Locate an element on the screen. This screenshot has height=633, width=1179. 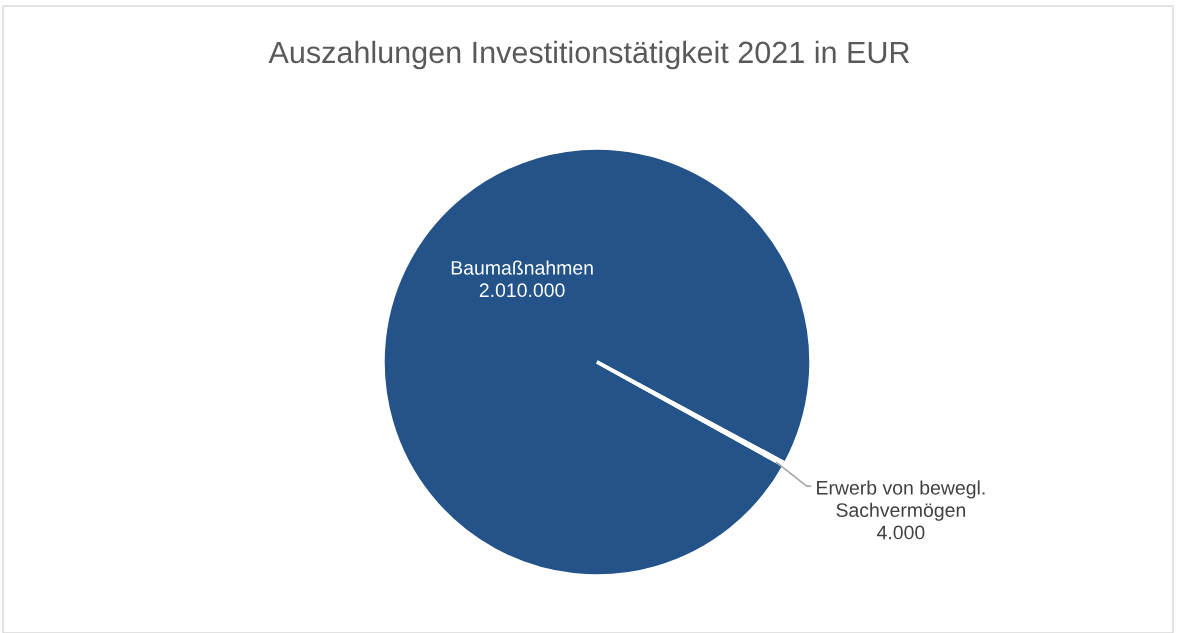
chart-title: Auszahlungen Investitionstätigkeit 2021 in EUR is located at coordinates (589, 55).